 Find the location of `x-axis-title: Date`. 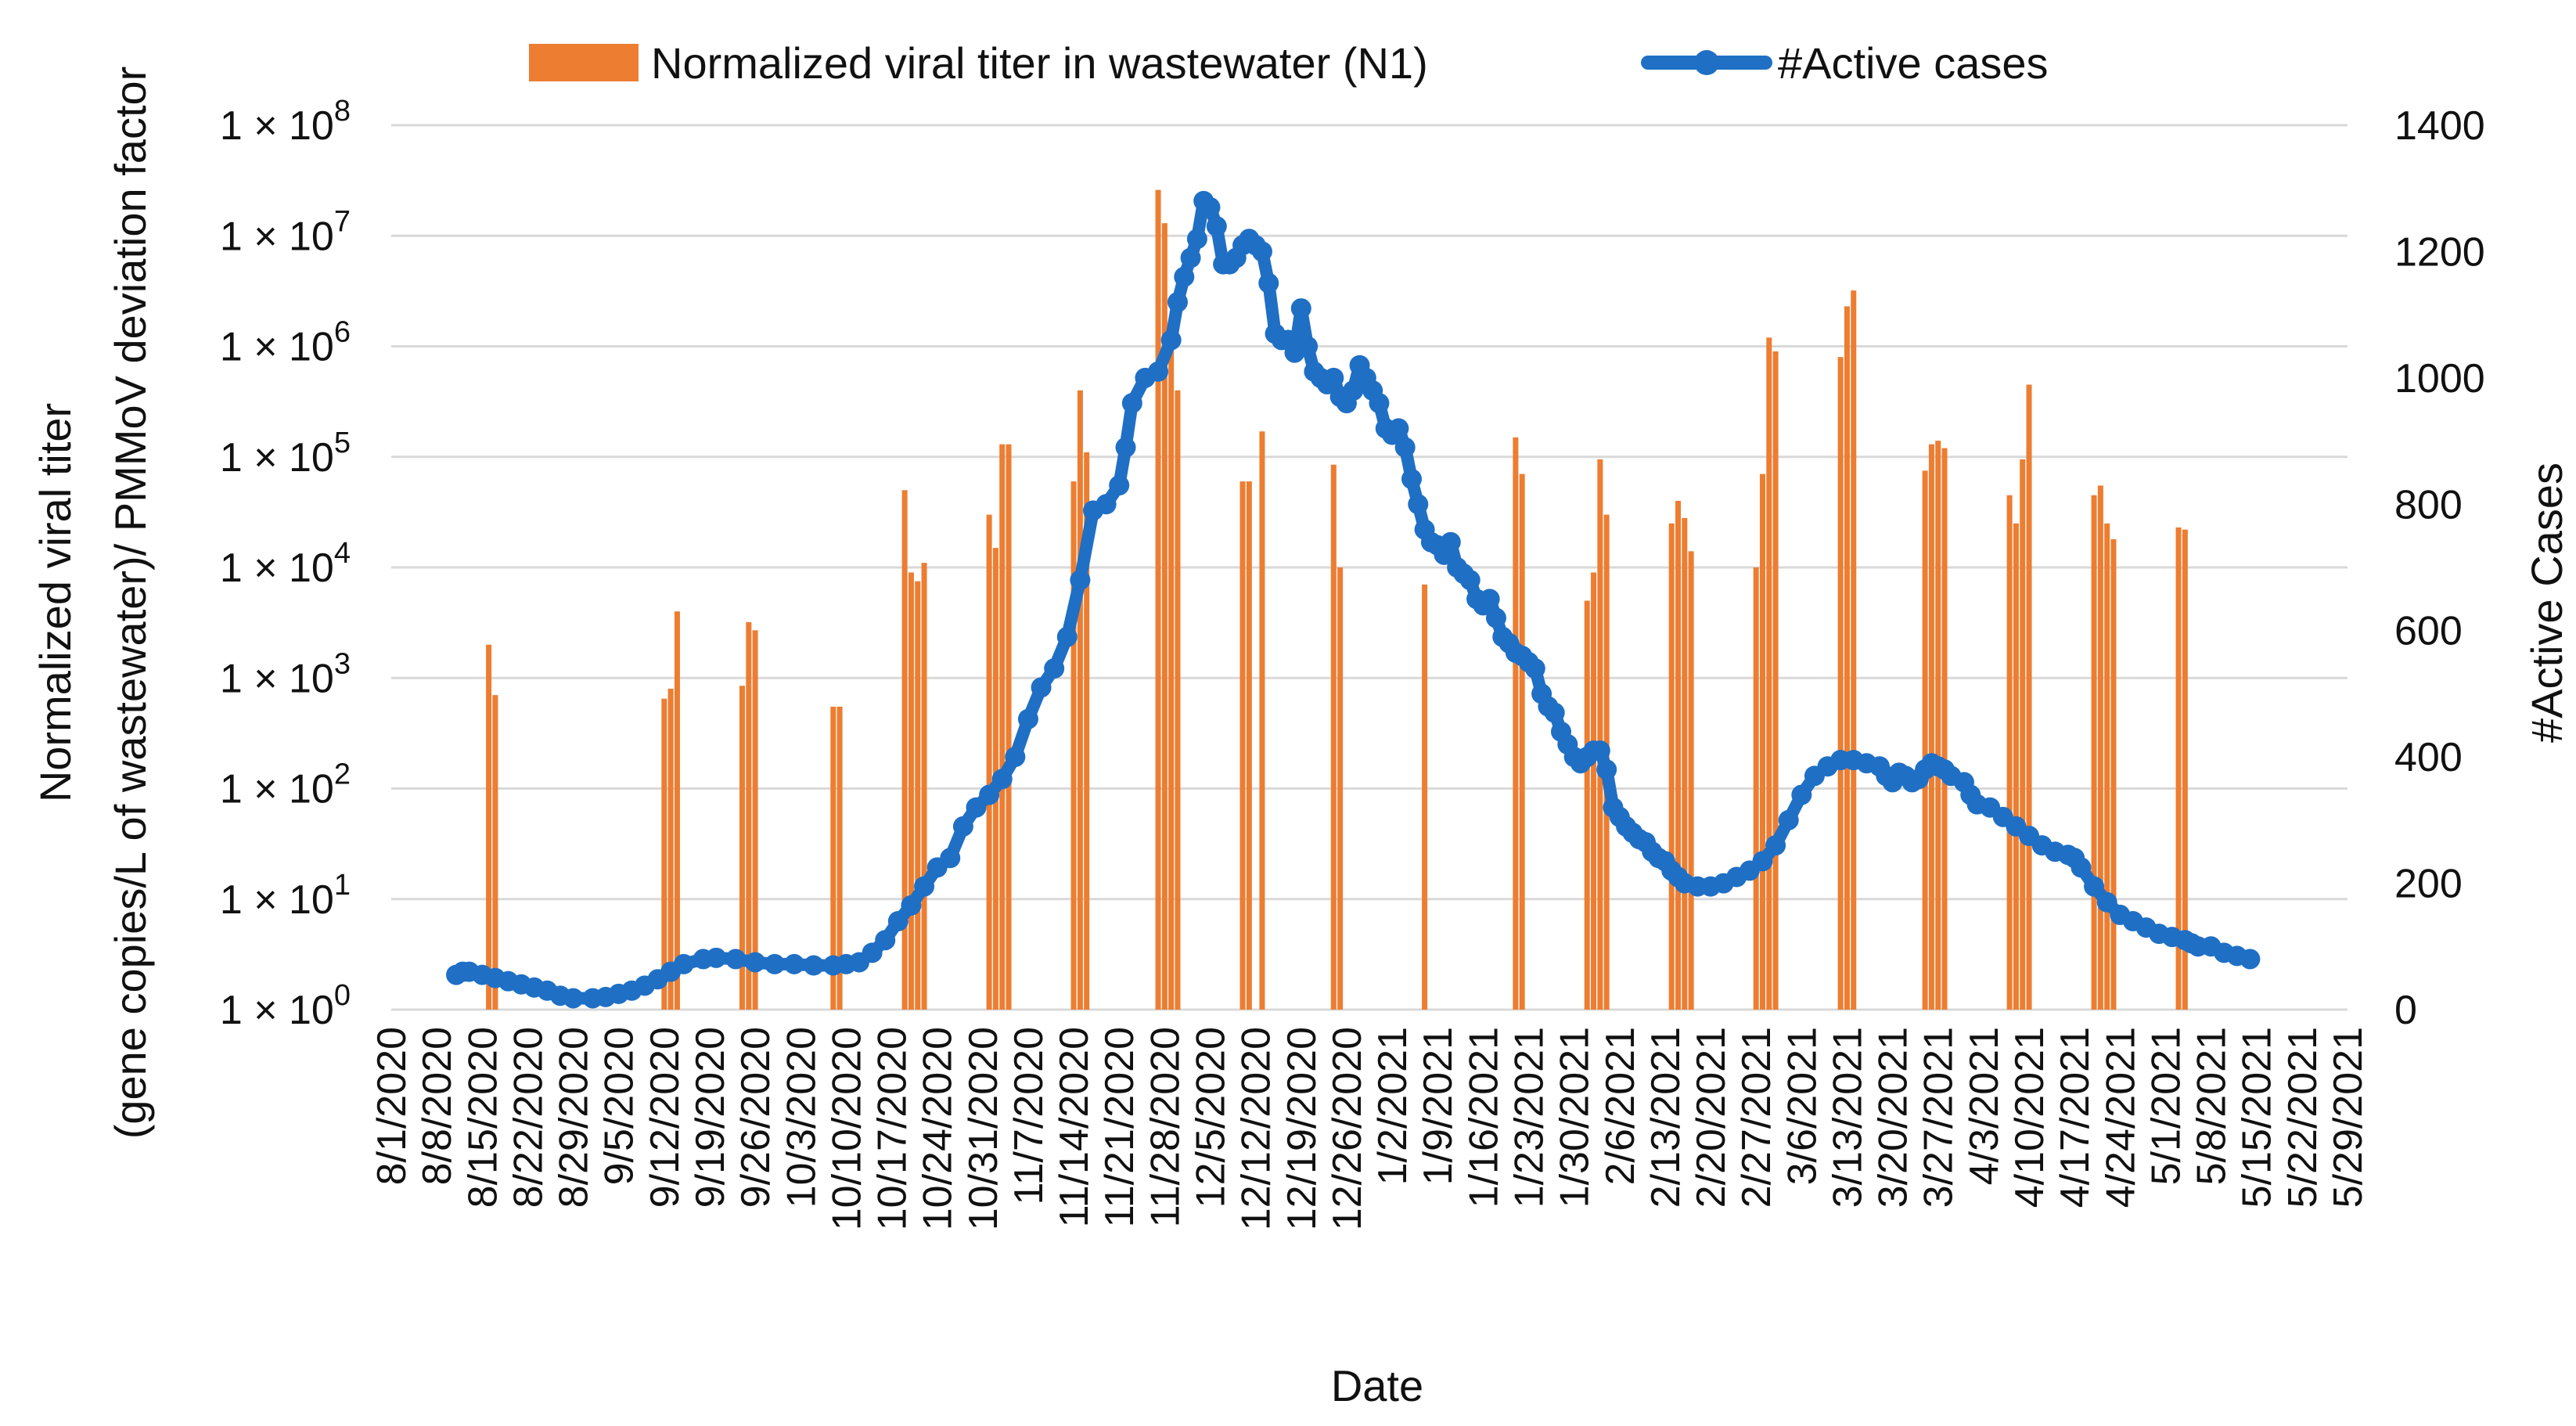

x-axis-title: Date is located at coordinates (1377, 1385).